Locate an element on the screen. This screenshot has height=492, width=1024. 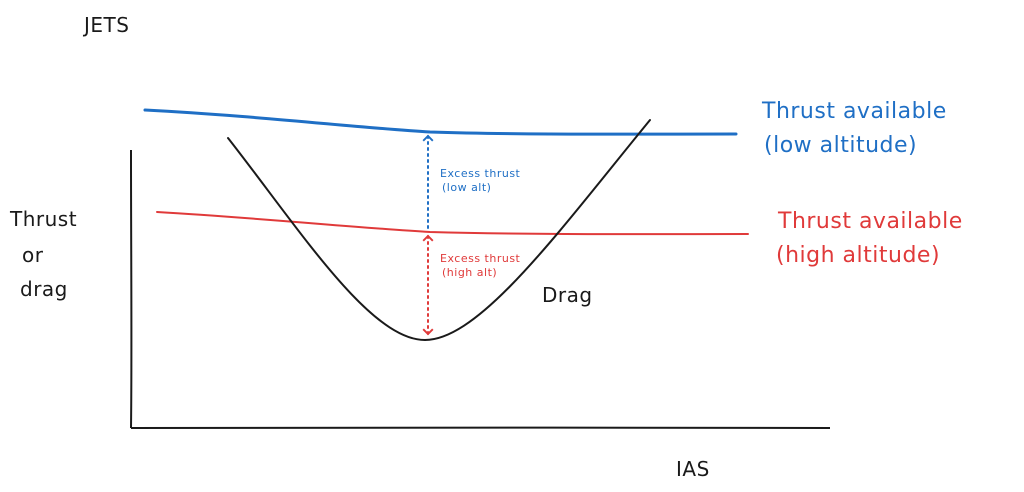
y-axis-label-line-3: drag is located at coordinates (44, 289).